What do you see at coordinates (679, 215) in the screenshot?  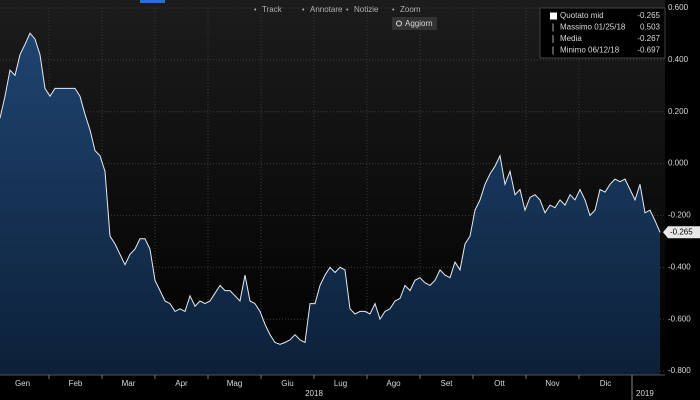 I see `y-tick-label: -0.200` at bounding box center [679, 215].